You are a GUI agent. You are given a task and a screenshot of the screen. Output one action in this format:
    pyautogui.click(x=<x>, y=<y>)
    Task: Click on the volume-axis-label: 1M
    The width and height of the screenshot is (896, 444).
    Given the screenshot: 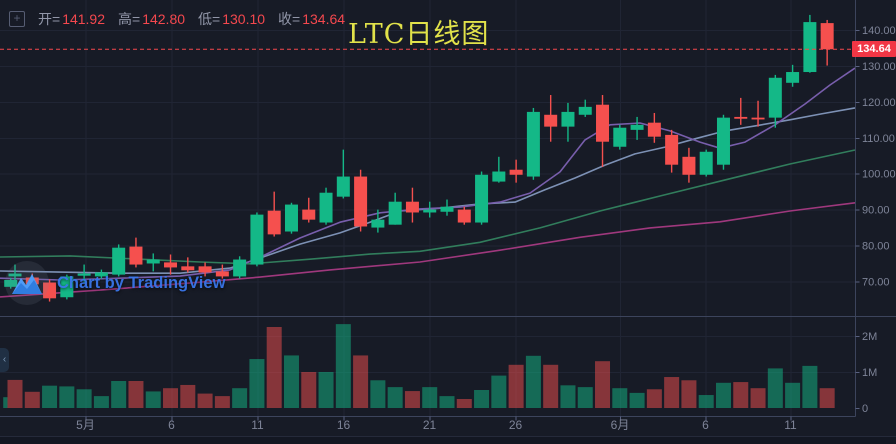 What is the action you would take?
    pyautogui.click(x=869, y=373)
    